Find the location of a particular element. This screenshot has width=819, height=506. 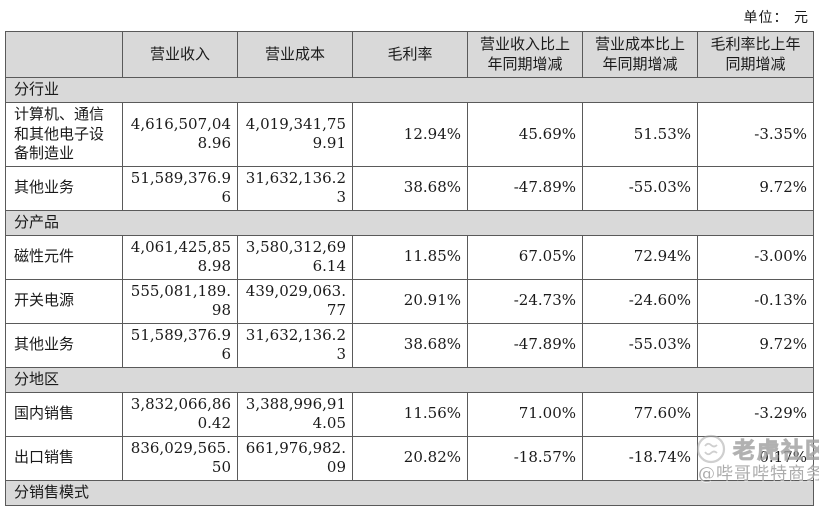

cell-cost-yoy: 72.94% is located at coordinates (640, 257).